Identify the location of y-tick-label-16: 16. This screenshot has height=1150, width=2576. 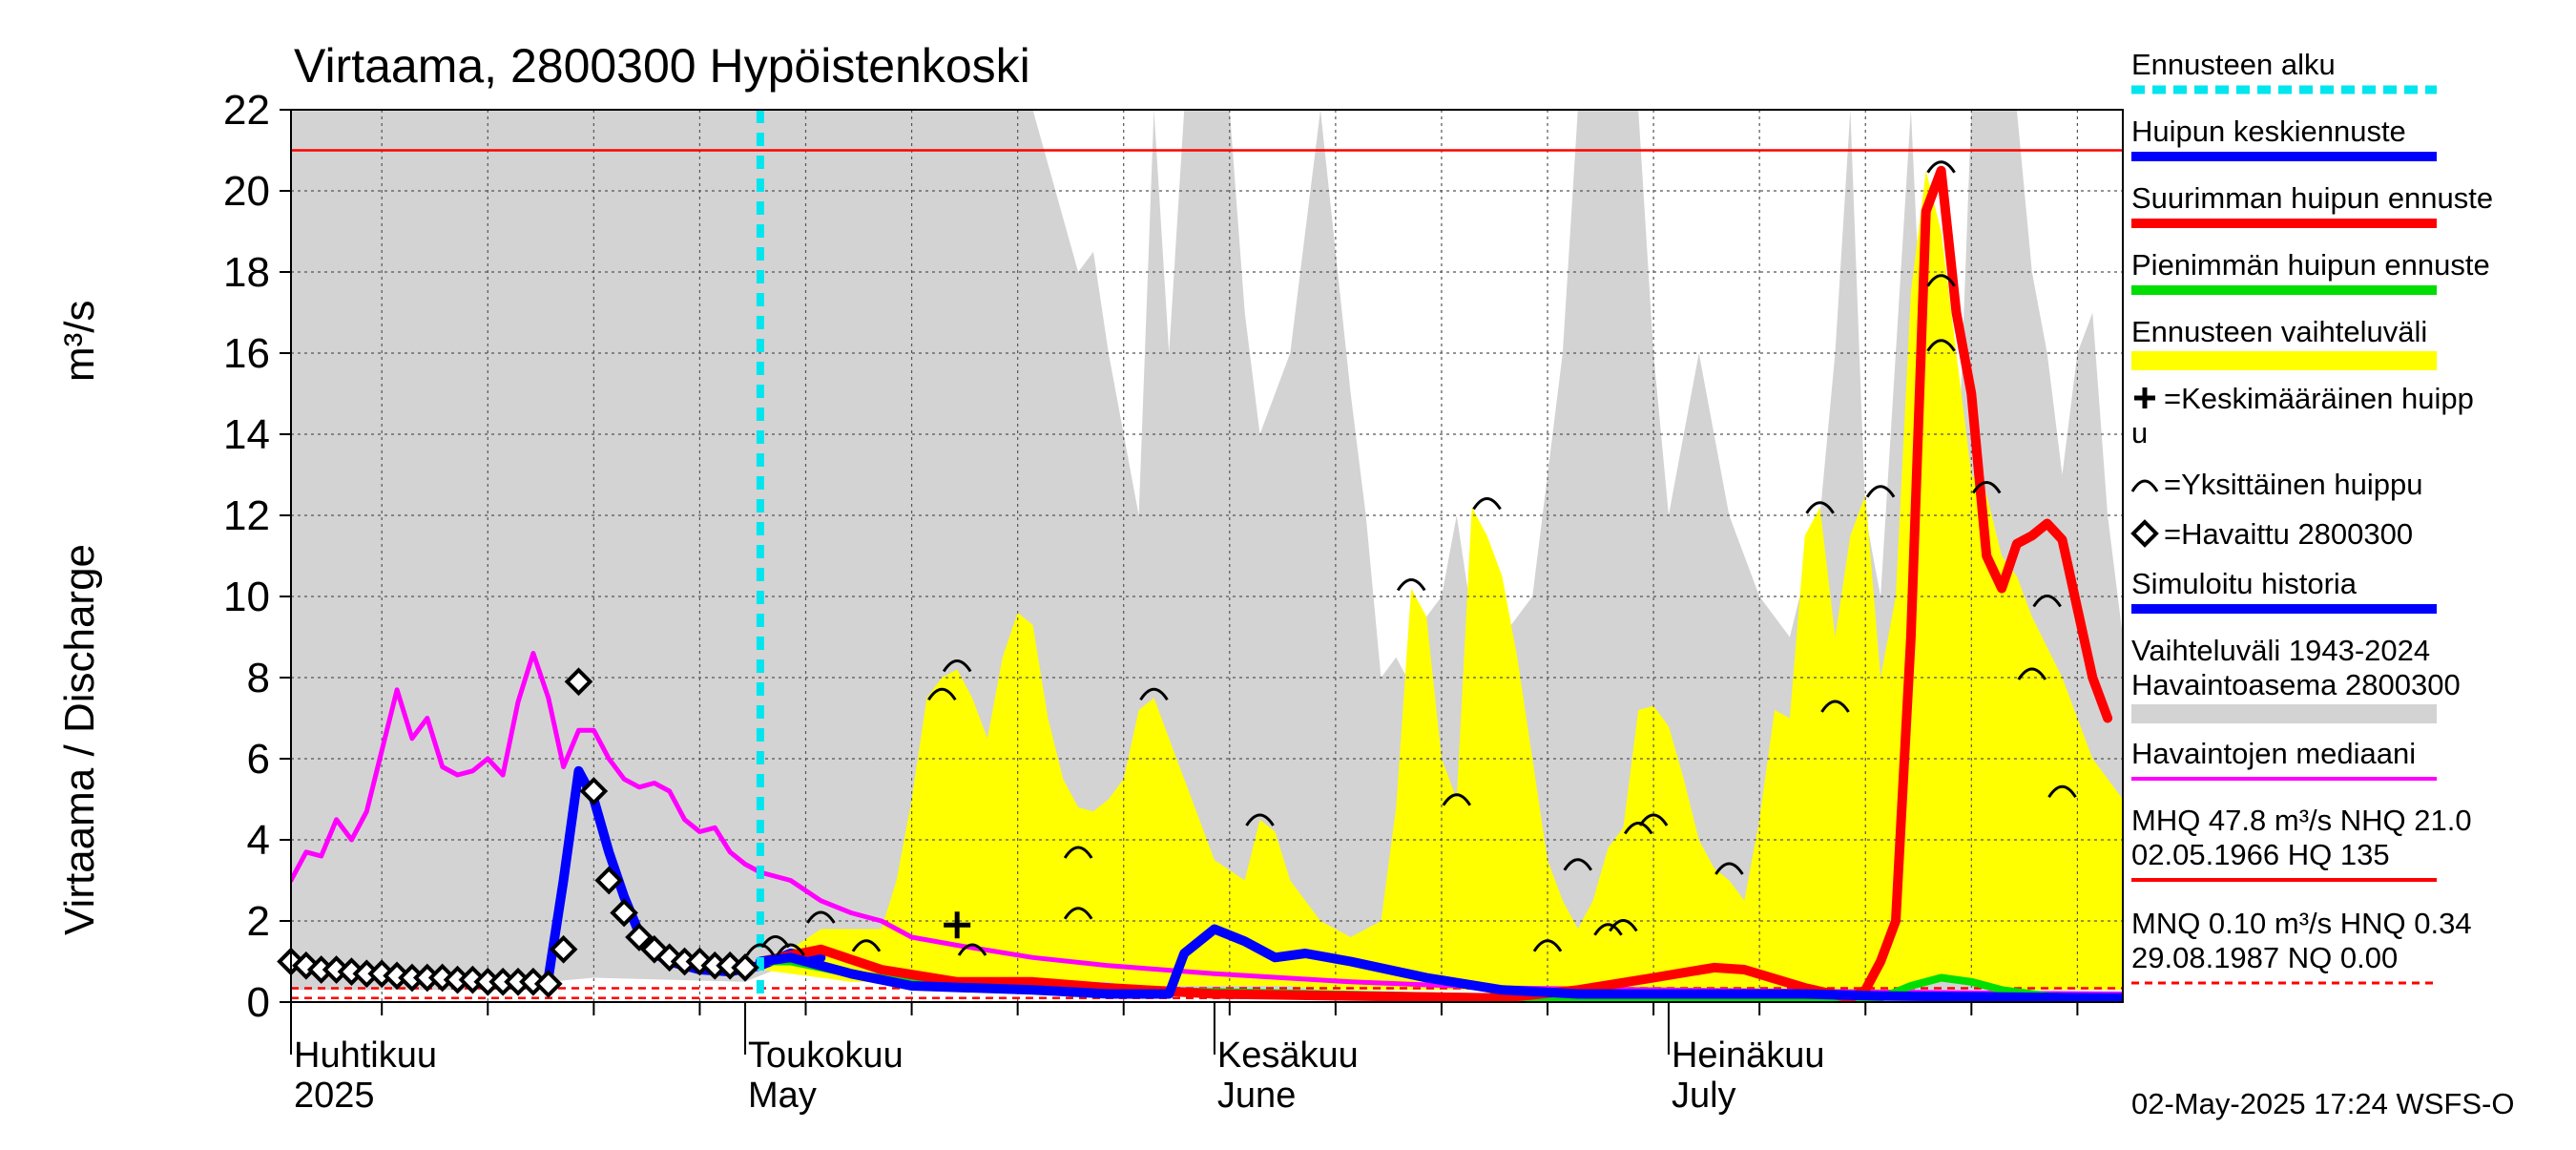
(246, 353).